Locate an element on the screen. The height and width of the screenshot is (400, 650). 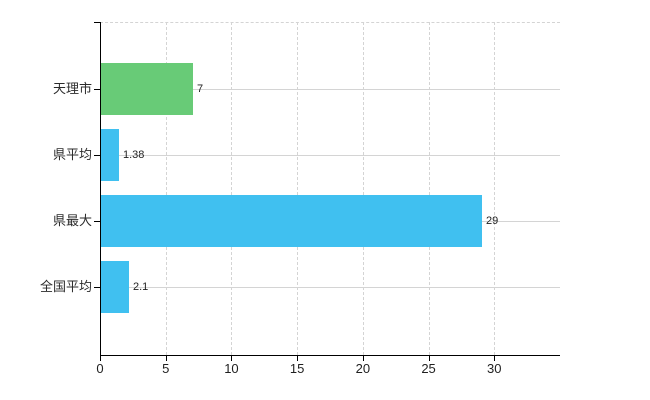
x-tick-label: 0 is located at coordinates (100, 368).